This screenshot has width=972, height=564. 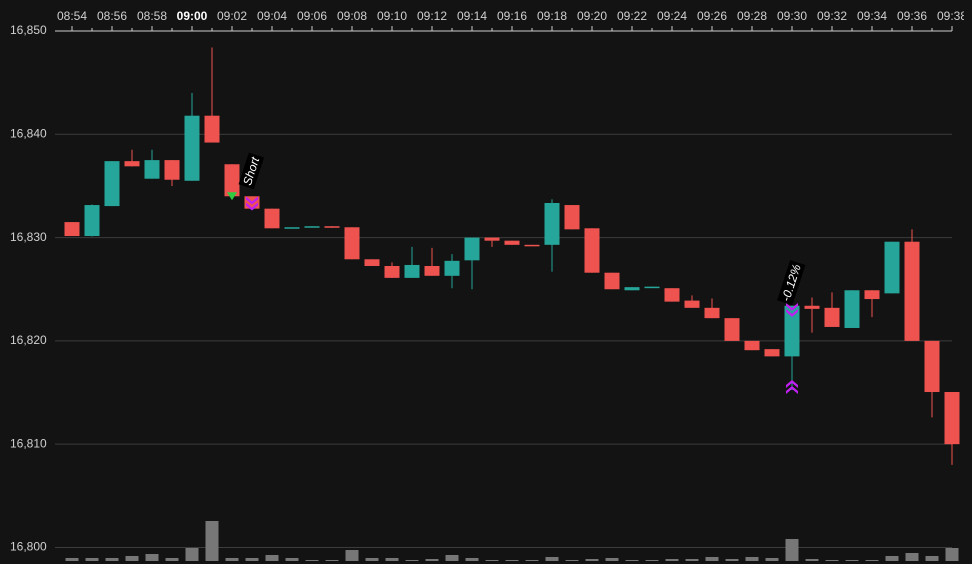 What do you see at coordinates (672, 16) in the screenshot?
I see `x-tick-label: 09:24` at bounding box center [672, 16].